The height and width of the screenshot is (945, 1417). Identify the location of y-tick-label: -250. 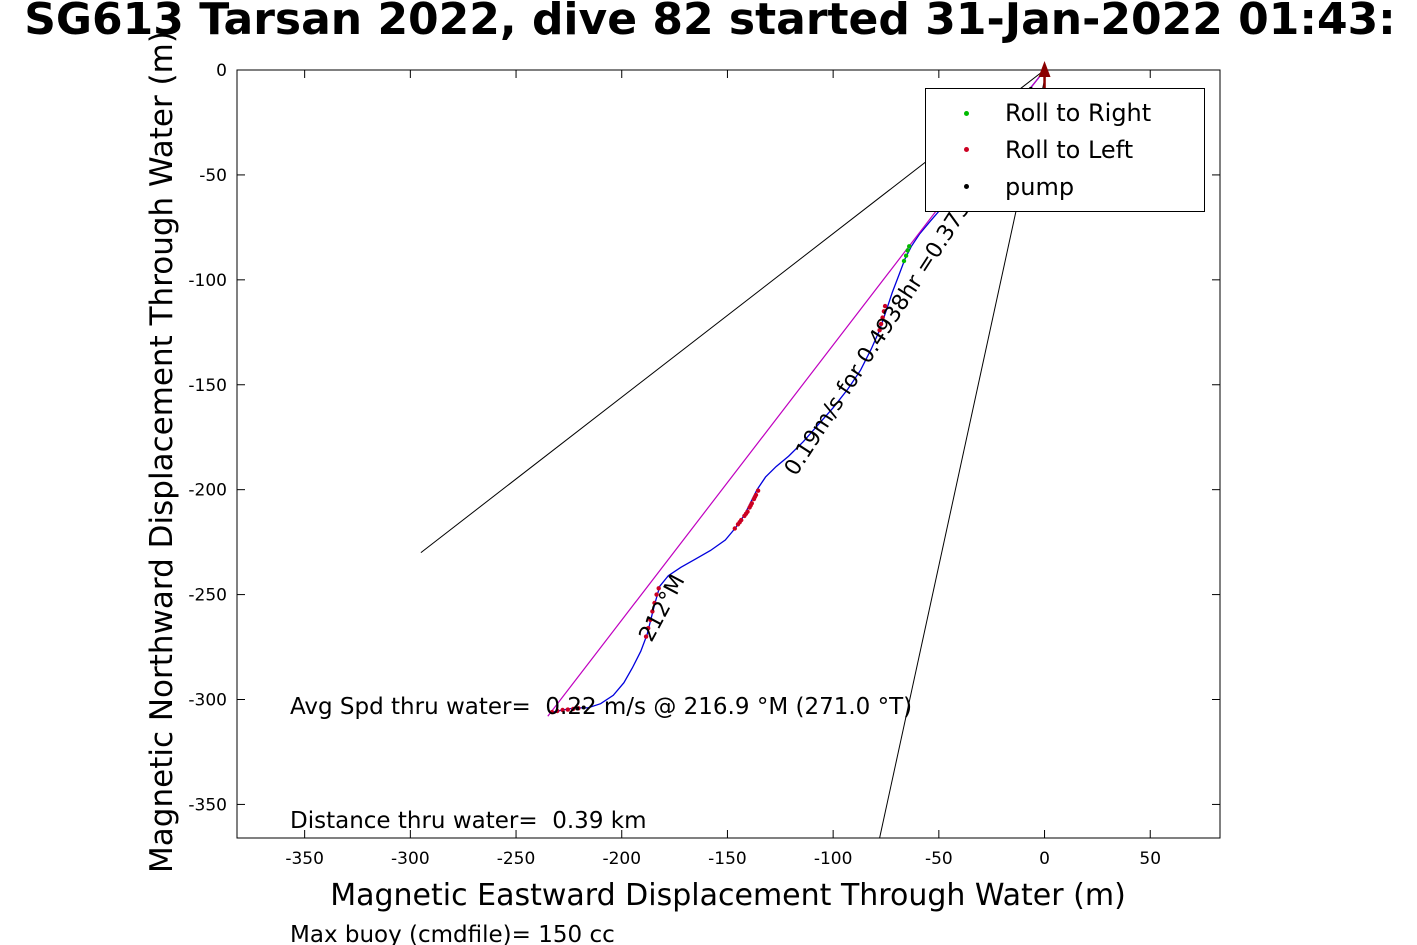
(207, 596).